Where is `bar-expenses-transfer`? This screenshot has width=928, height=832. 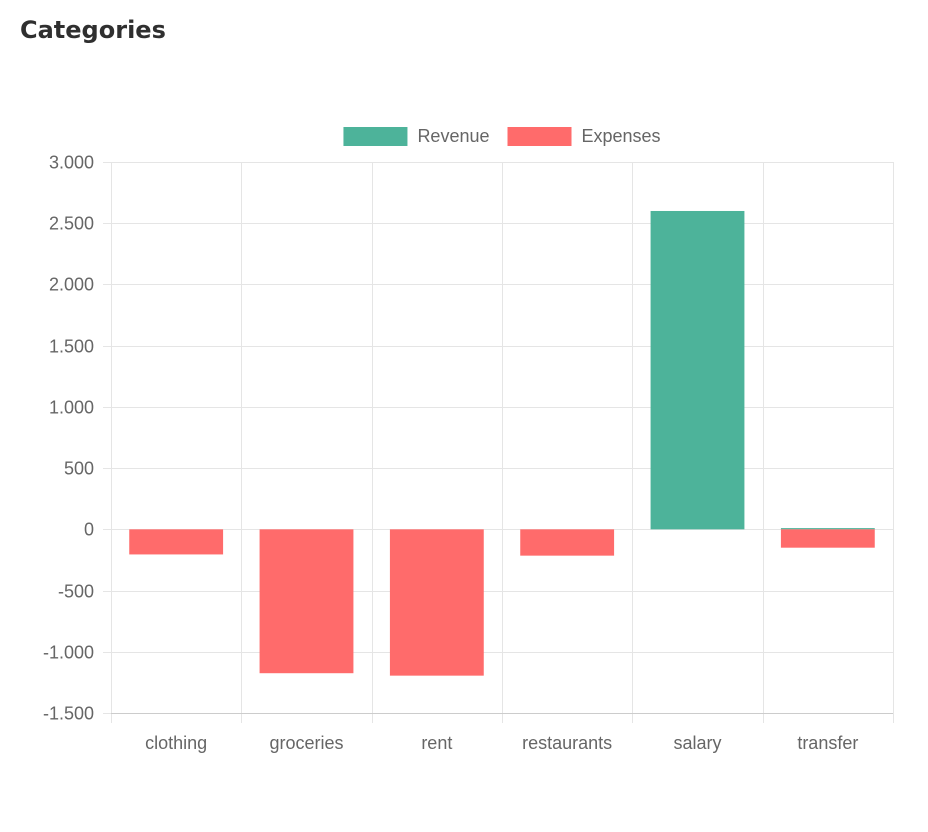
bar-expenses-transfer is located at coordinates (827, 538).